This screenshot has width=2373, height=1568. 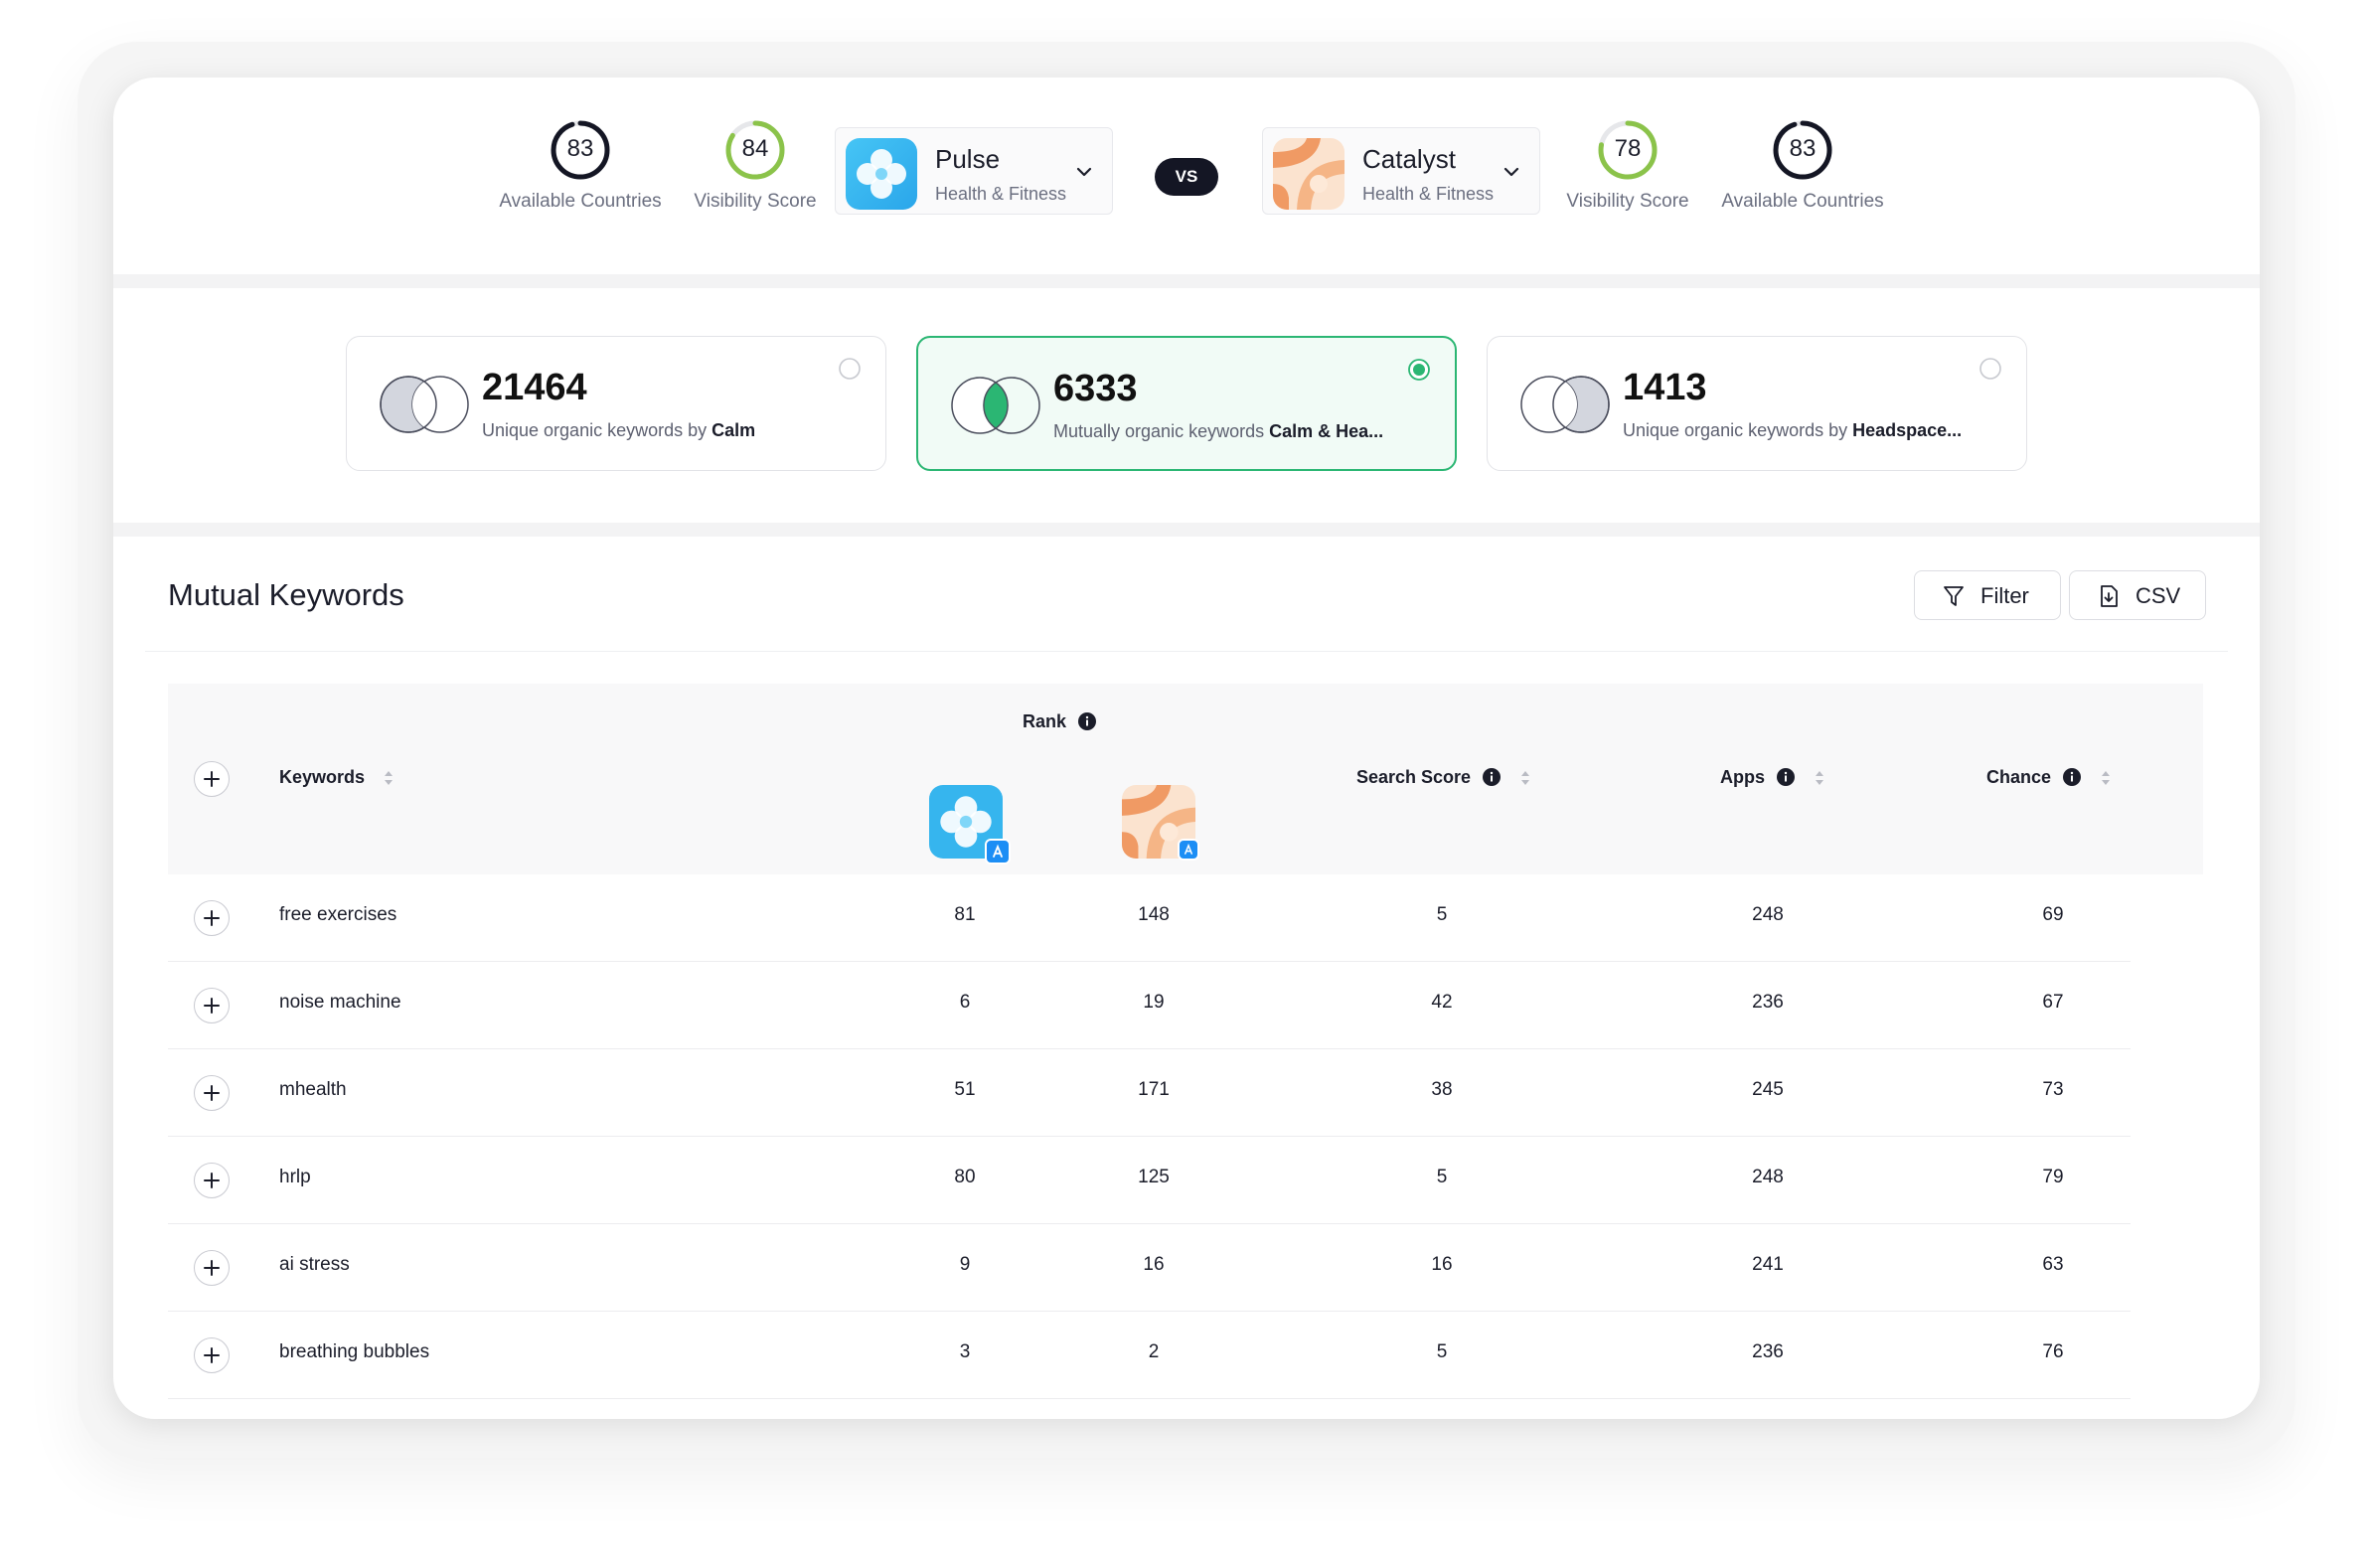 What do you see at coordinates (755, 166) in the screenshot?
I see `left-visibility-score: 84 Visibility Score` at bounding box center [755, 166].